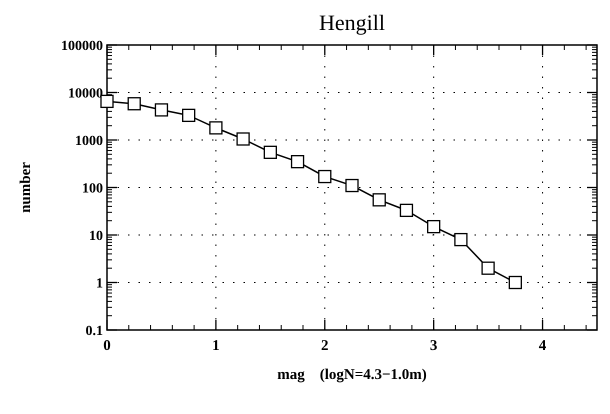  I want to click on x-axis-title: mag (logN=4.3−1.0m), so click(352, 375).